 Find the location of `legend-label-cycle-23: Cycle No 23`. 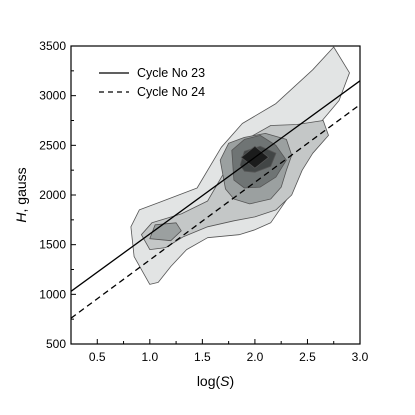

legend-label-cycle-23: Cycle No 23 is located at coordinates (171, 73).